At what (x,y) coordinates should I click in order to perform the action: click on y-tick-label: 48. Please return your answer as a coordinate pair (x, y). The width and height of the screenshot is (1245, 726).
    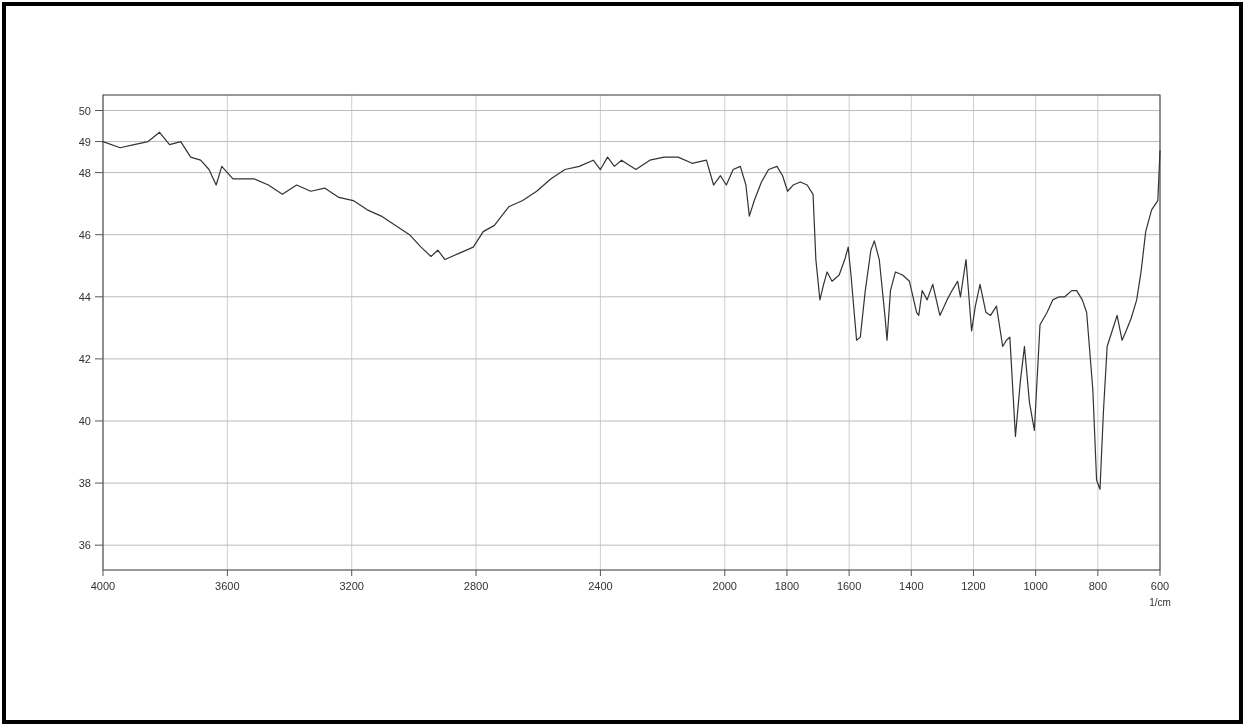
    Looking at the image, I should click on (84, 172).